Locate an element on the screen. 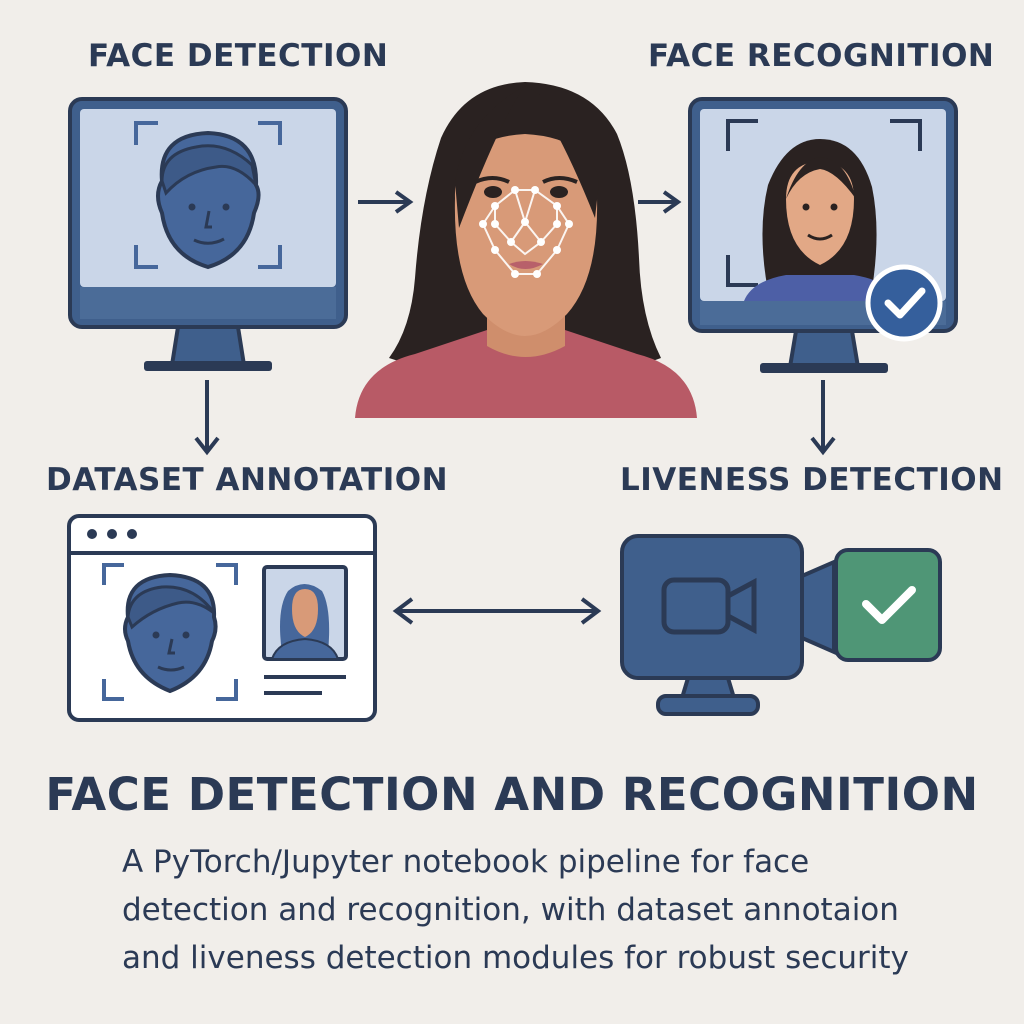  label-liveness-detection: LIVENESS DETECTION is located at coordinates (812, 480).